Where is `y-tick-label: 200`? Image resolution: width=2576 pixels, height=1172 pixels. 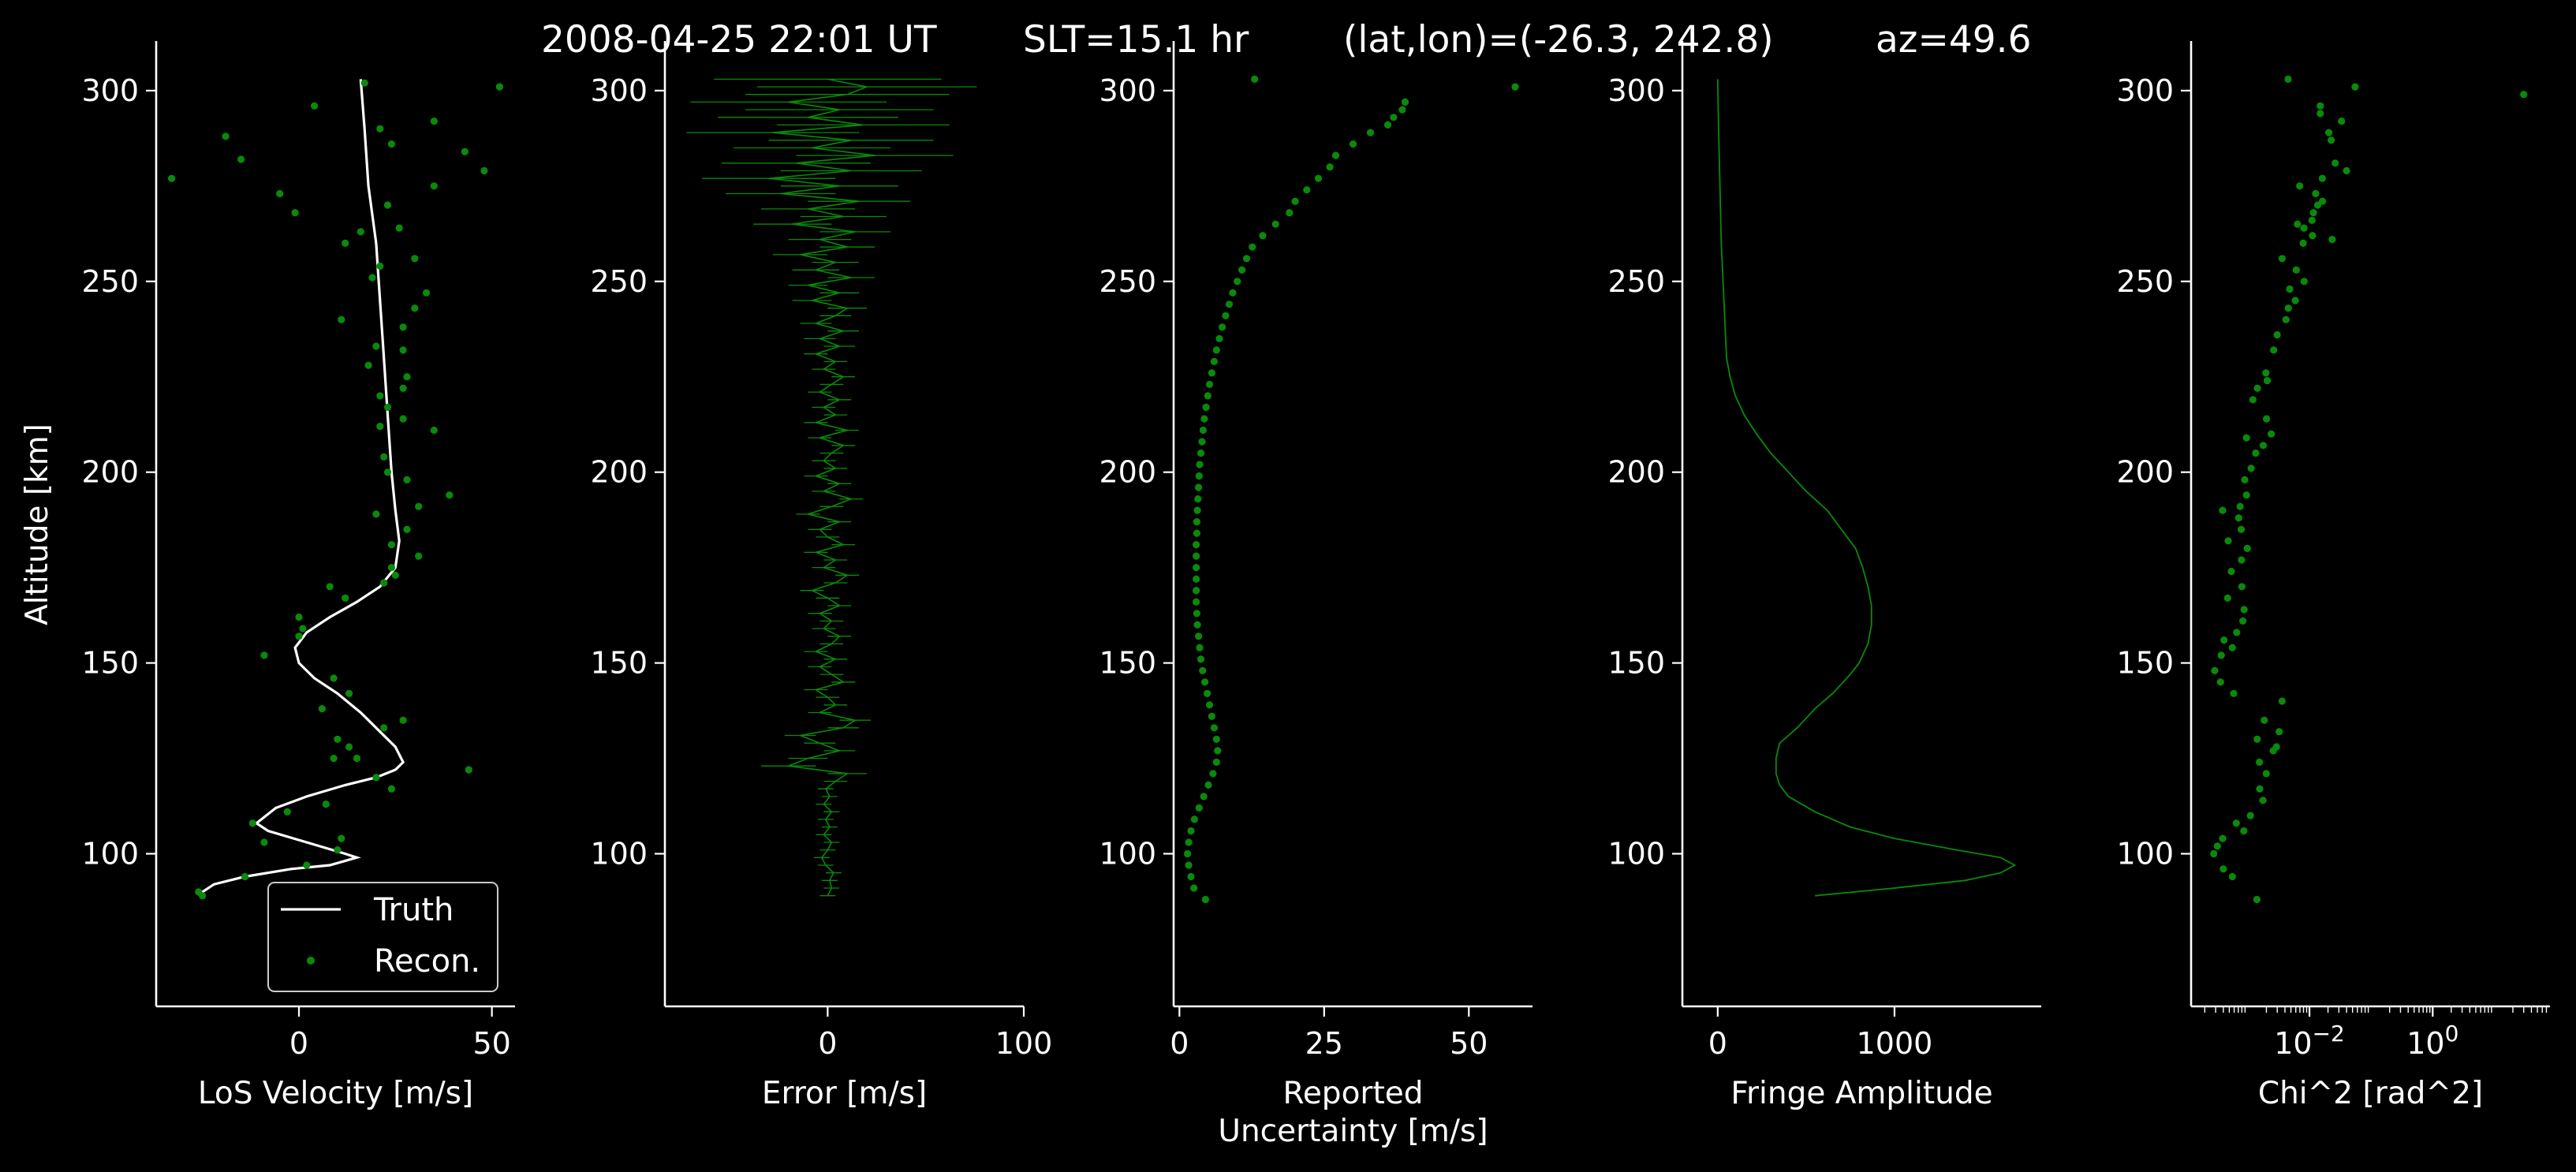
y-tick-label: 200 is located at coordinates (619, 472).